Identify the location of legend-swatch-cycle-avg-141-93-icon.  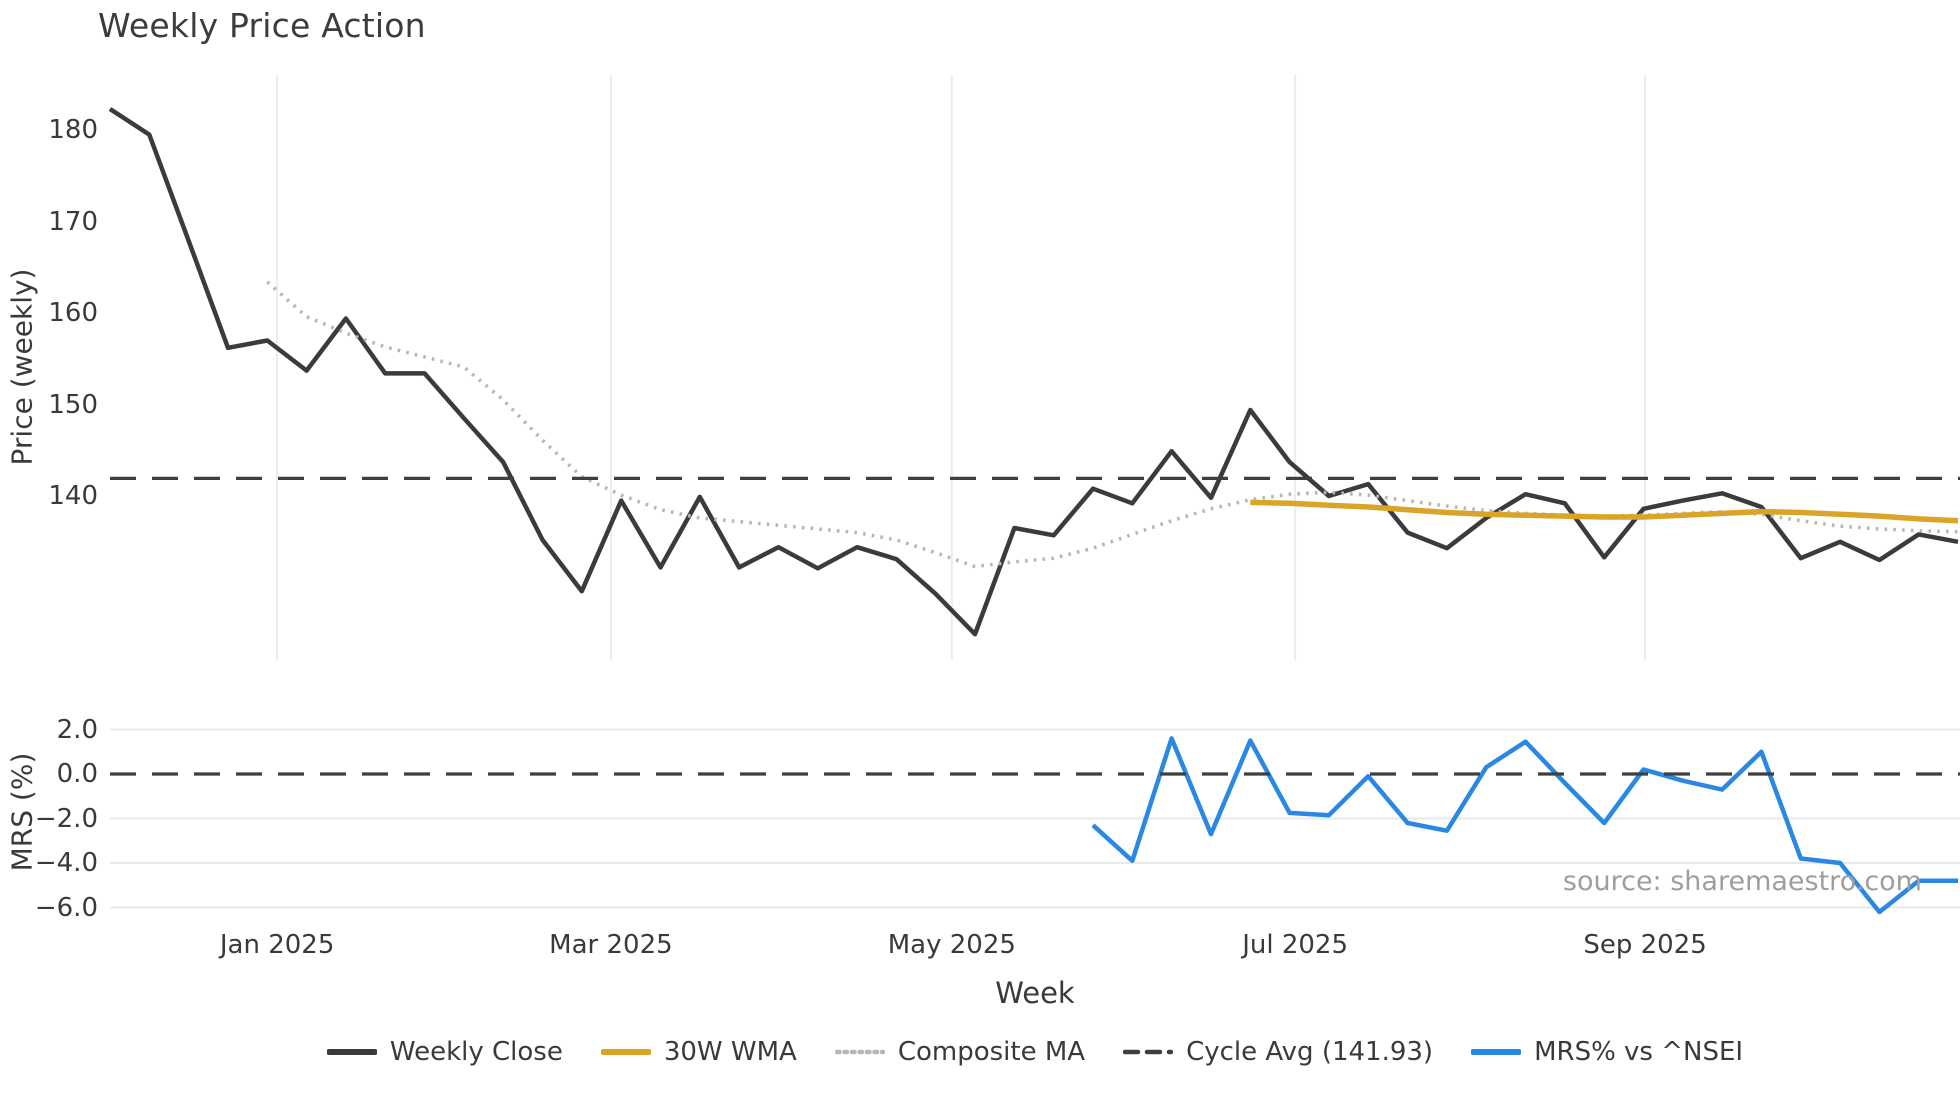
(1148, 1052).